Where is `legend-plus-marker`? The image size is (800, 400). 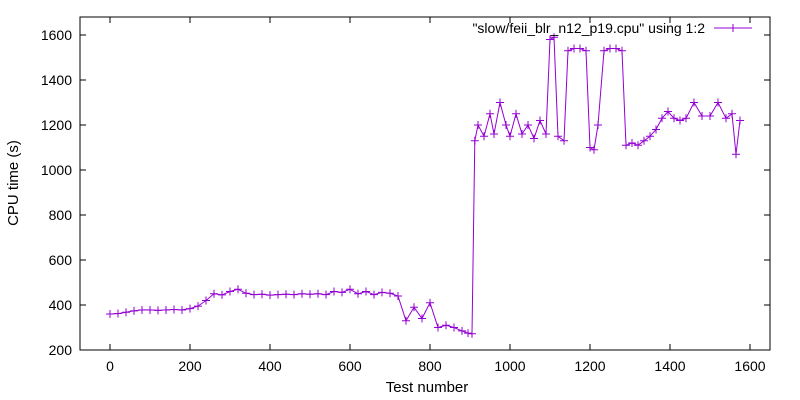 legend-plus-marker is located at coordinates (733, 28).